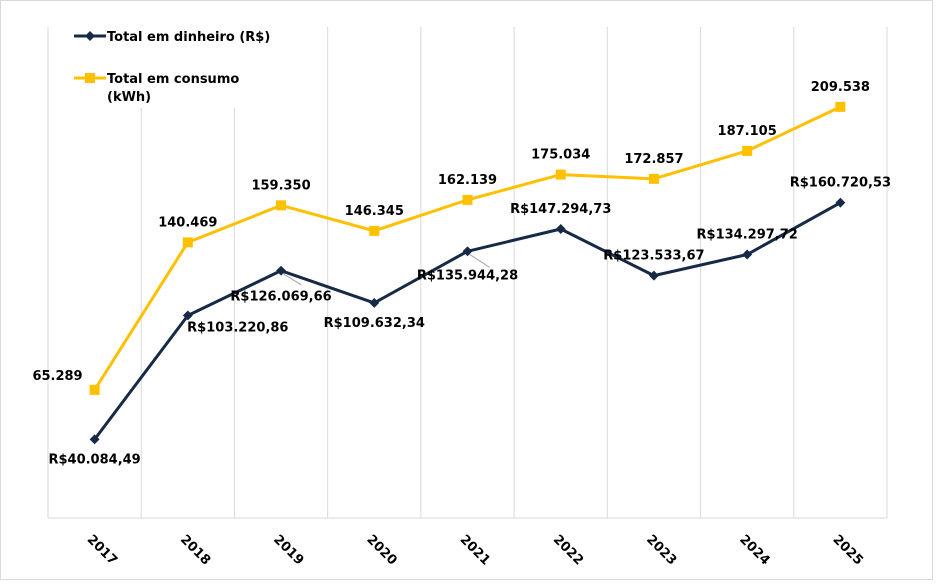  What do you see at coordinates (374, 211) in the screenshot?
I see `data-label-consumo: 146.345` at bounding box center [374, 211].